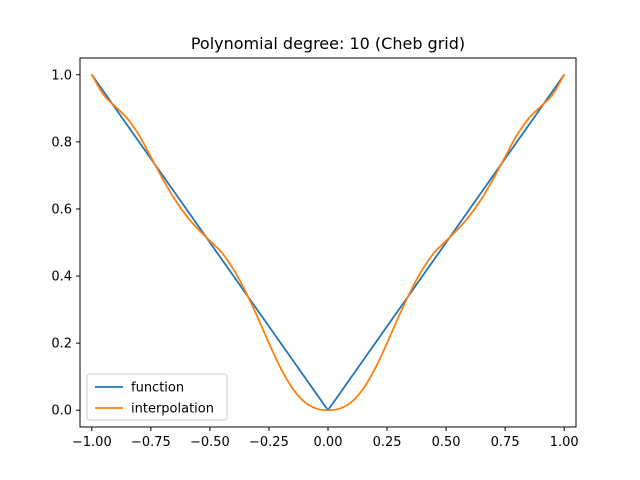 This screenshot has width=640, height=480. What do you see at coordinates (65, 243) in the screenshot?
I see `y-axis: 0.0 0.2 0.4 0.6 0.8 1.0` at bounding box center [65, 243].